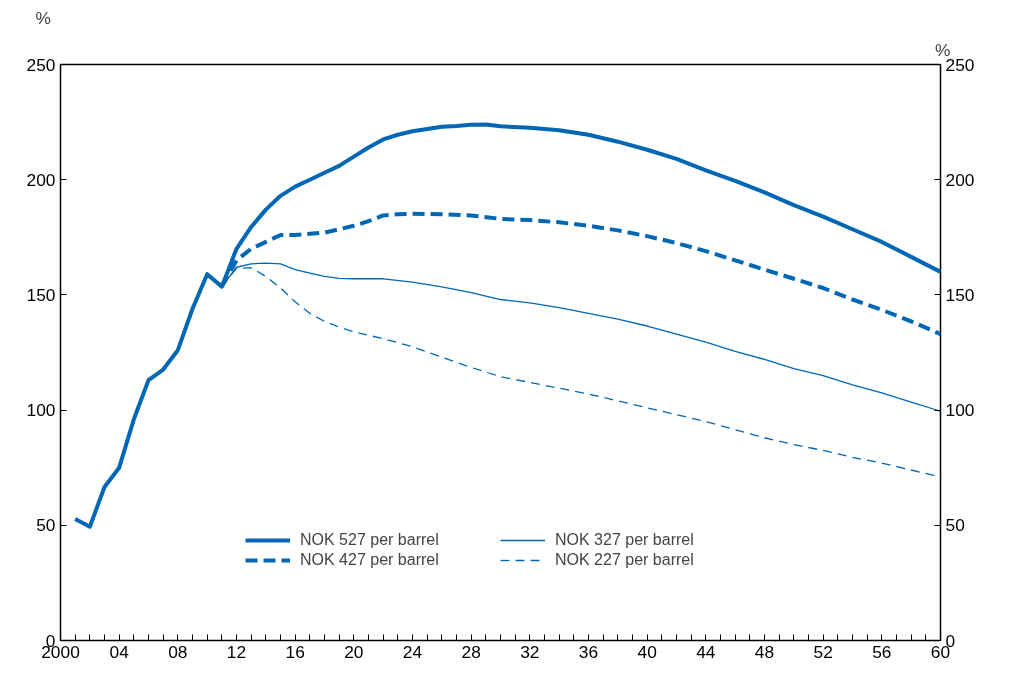 The image size is (1012, 688). I want to click on y2-tick-label: 100, so click(960, 410).